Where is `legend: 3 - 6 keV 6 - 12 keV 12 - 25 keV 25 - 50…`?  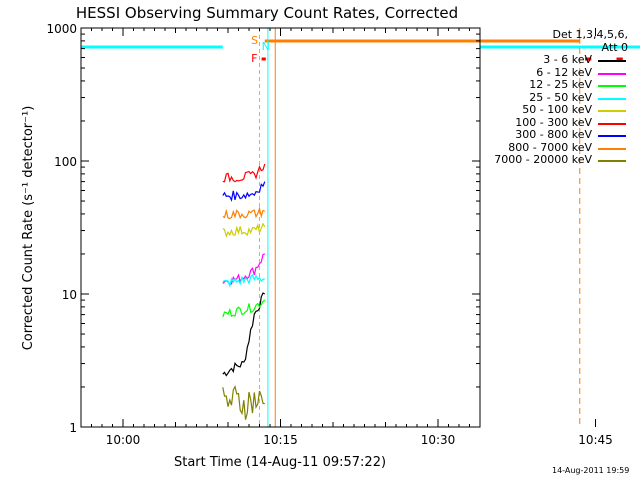 legend: 3 - 6 keV 6 - 12 keV 12 - 25 keV 25 - 50… is located at coordinates (559, 110).